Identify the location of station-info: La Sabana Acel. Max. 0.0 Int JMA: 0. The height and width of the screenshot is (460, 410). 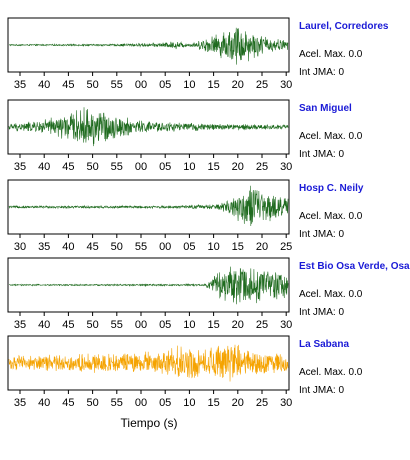
(354, 367).